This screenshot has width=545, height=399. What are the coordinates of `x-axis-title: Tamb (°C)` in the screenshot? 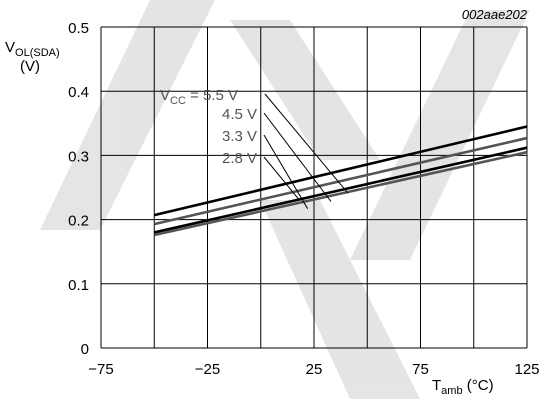 It's located at (463, 387).